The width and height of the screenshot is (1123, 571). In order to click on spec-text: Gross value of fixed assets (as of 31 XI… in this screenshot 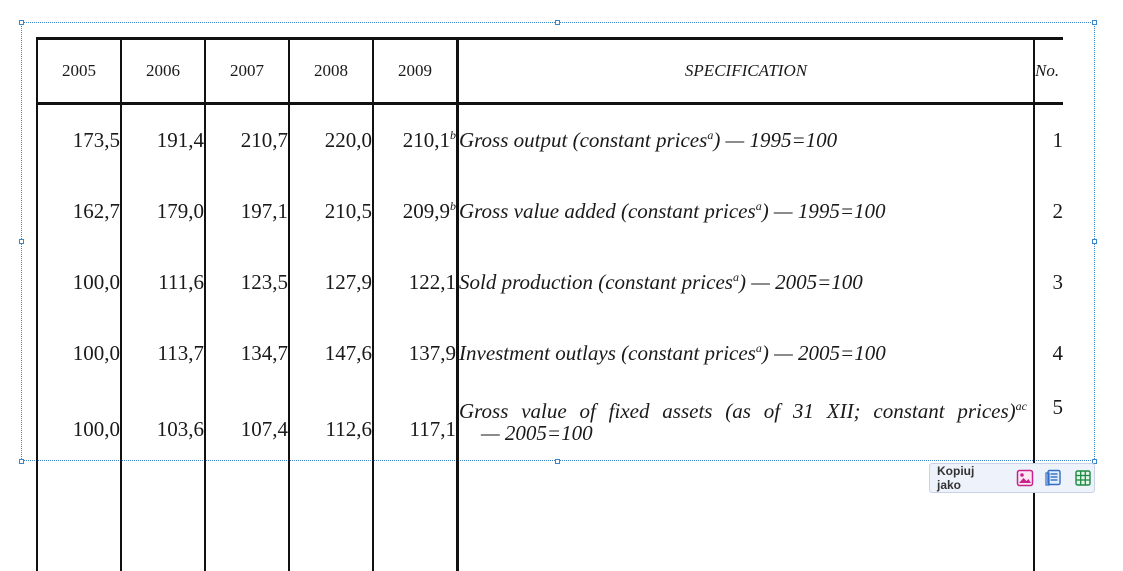, I will do `click(737, 411)`.